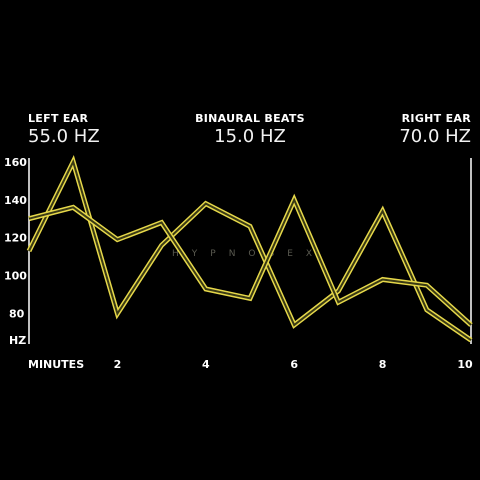  Describe the element at coordinates (15, 200) in the screenshot. I see `y-tick-label: 140` at that location.